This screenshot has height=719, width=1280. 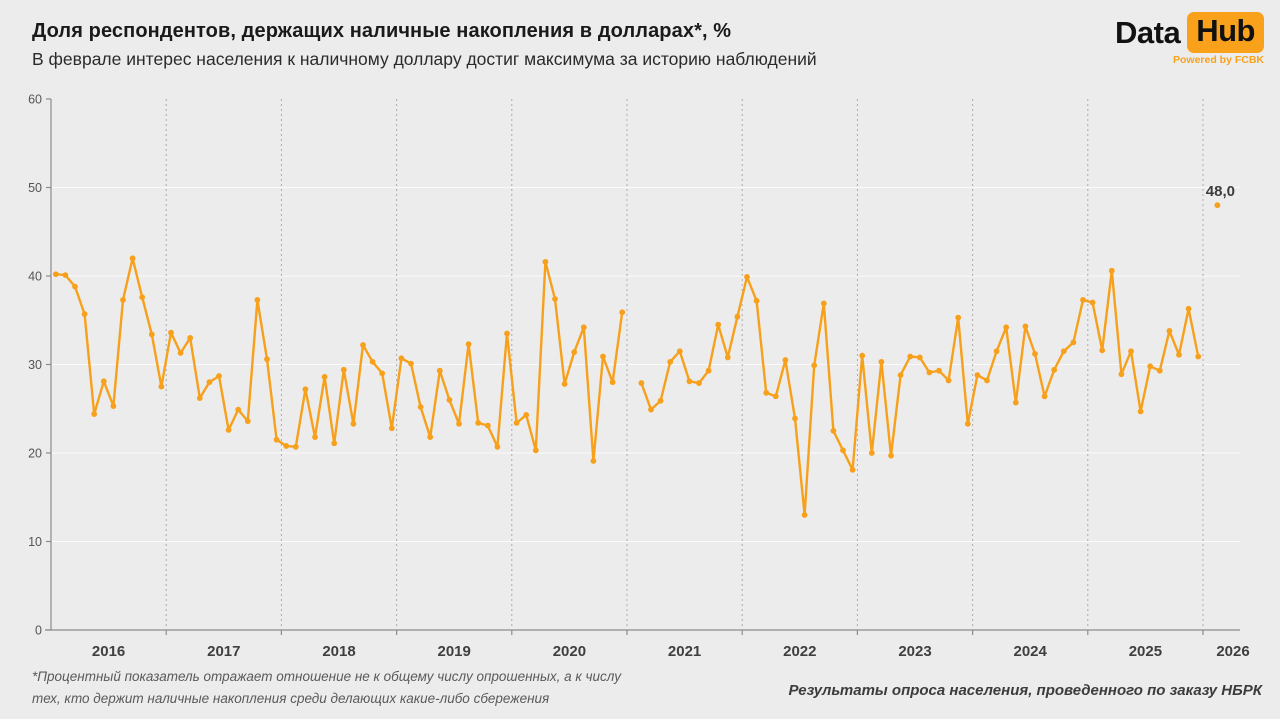 I want to click on datahub-logo-row: Data Hub, so click(x=1189, y=32).